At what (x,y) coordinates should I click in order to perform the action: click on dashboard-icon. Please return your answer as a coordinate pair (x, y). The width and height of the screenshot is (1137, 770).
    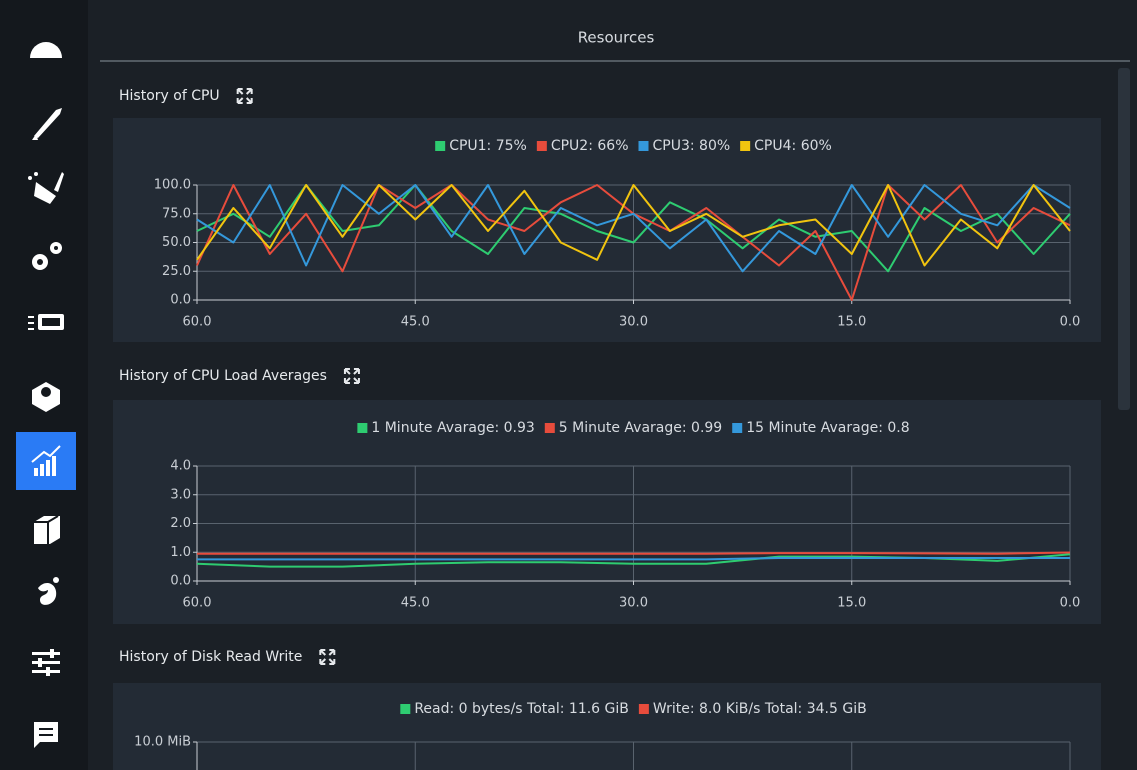
    Looking at the image, I should click on (46, 50).